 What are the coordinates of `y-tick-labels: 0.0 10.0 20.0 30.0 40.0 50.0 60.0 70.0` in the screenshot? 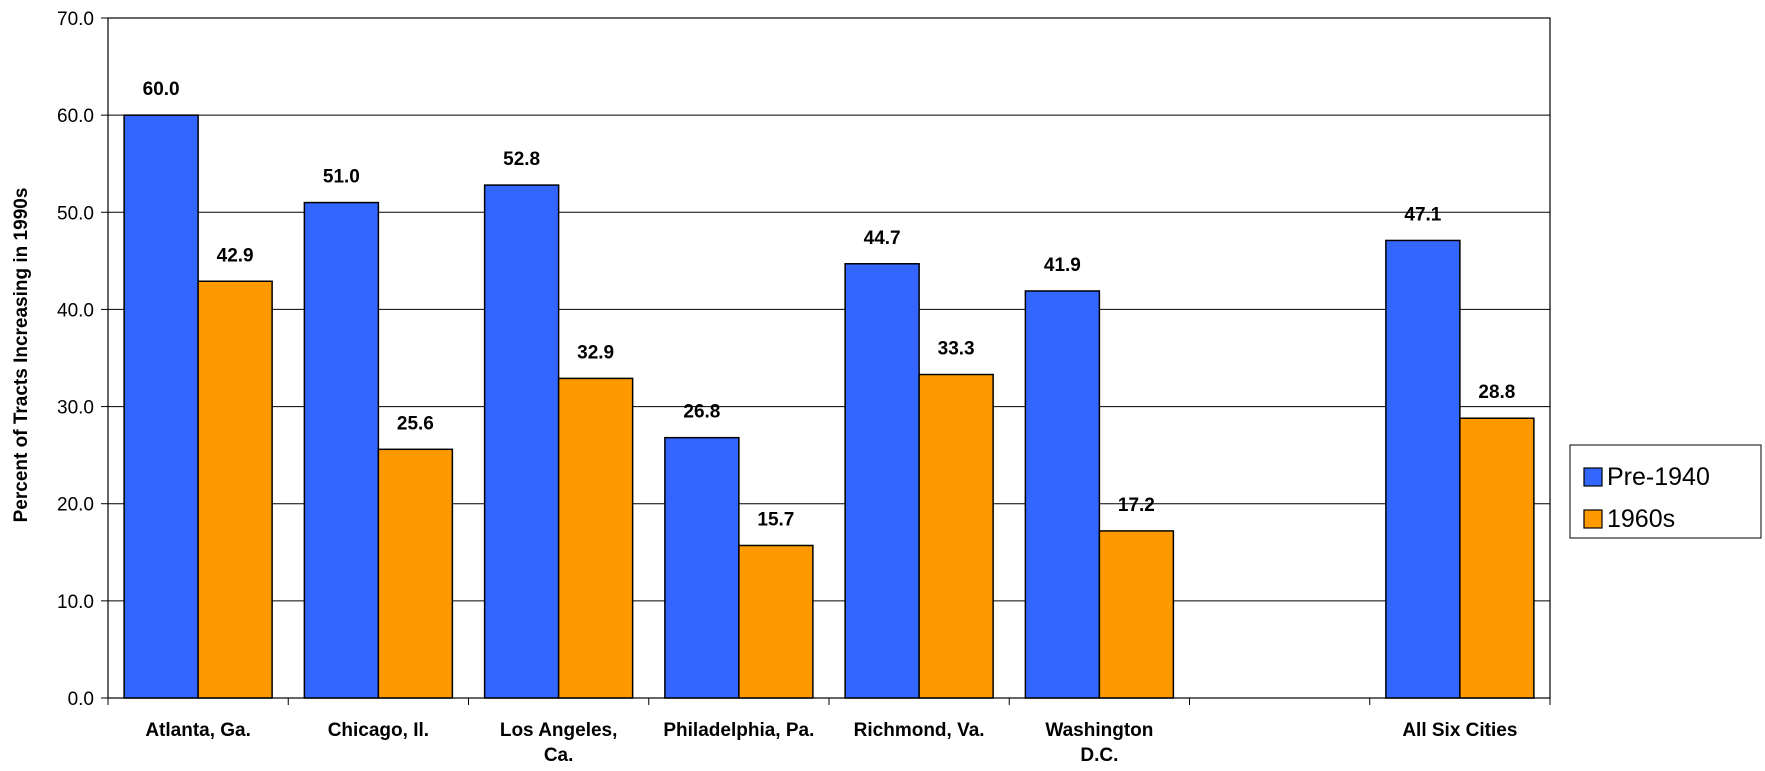 It's located at (75, 359).